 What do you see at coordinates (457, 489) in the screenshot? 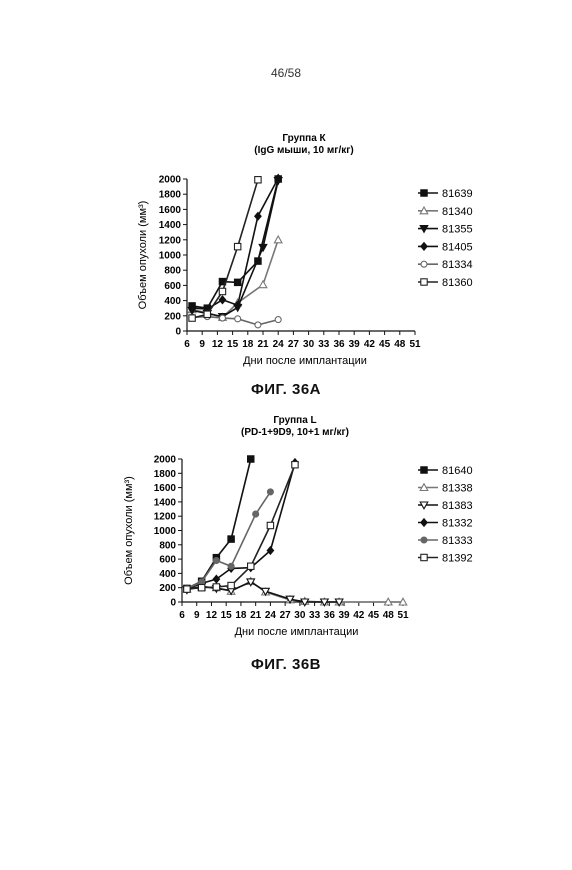
I see `legend-label: 81338` at bounding box center [457, 489].